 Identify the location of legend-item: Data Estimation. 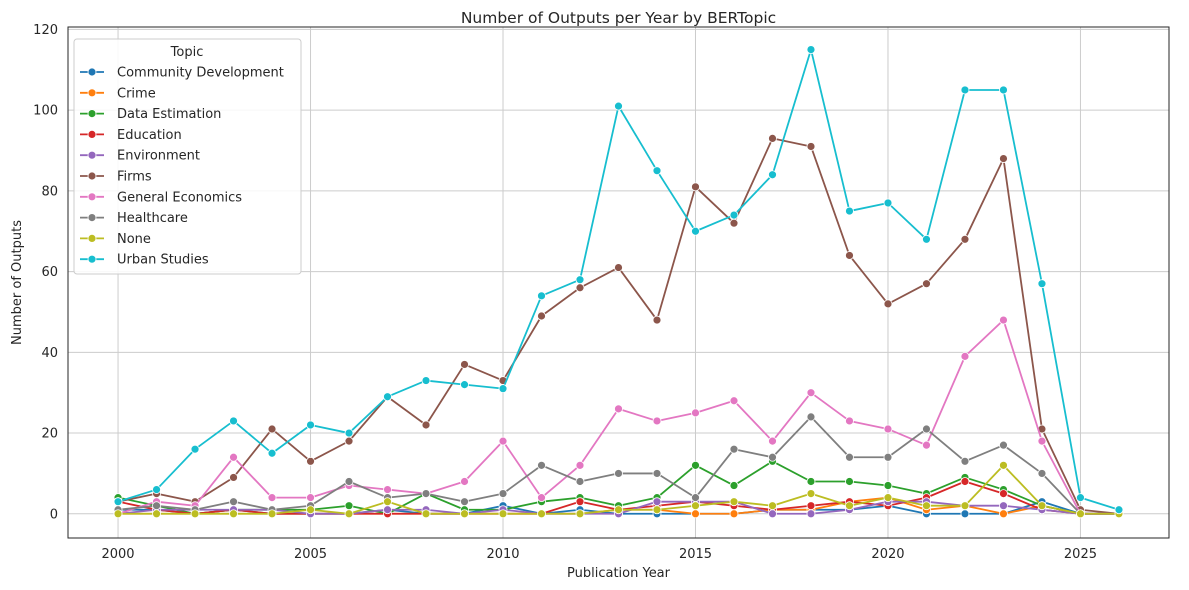
(150, 114).